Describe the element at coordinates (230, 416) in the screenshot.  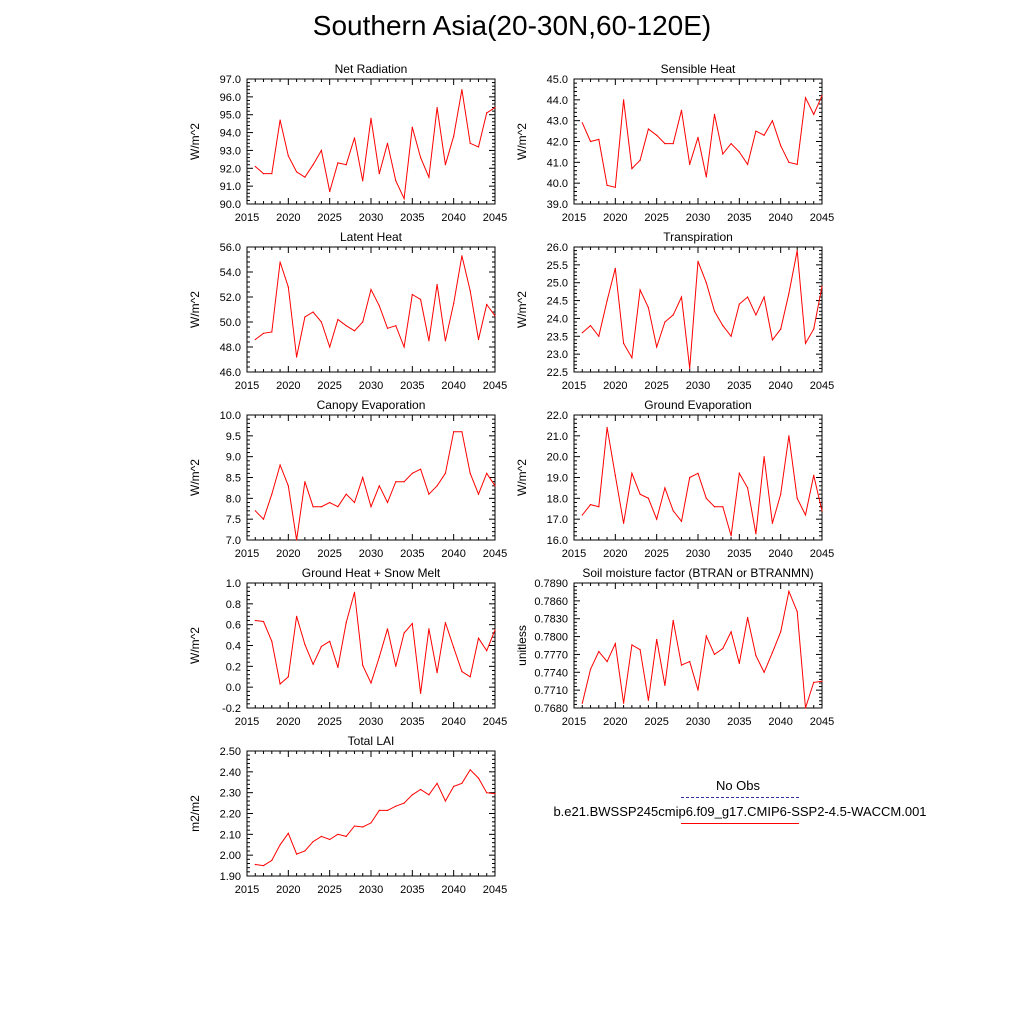
I see `y-tick-label: 10.0` at that location.